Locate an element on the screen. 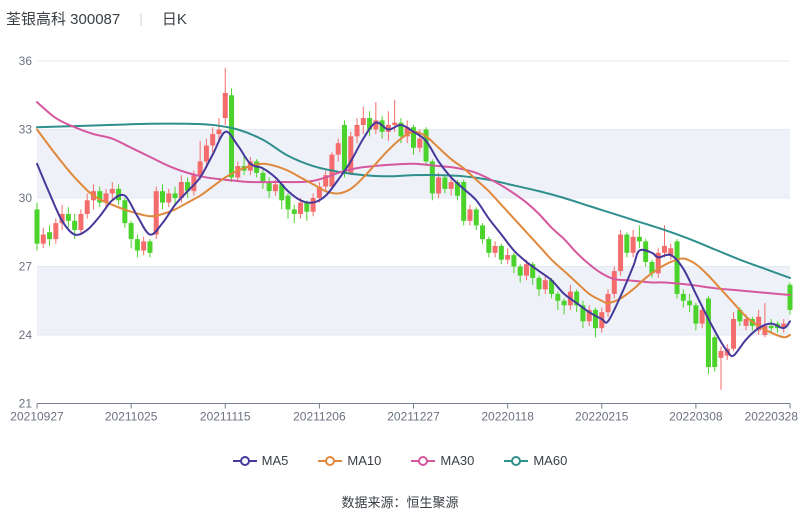 The width and height of the screenshot is (800, 517). x-axis-label: 20220118 is located at coordinates (507, 417).